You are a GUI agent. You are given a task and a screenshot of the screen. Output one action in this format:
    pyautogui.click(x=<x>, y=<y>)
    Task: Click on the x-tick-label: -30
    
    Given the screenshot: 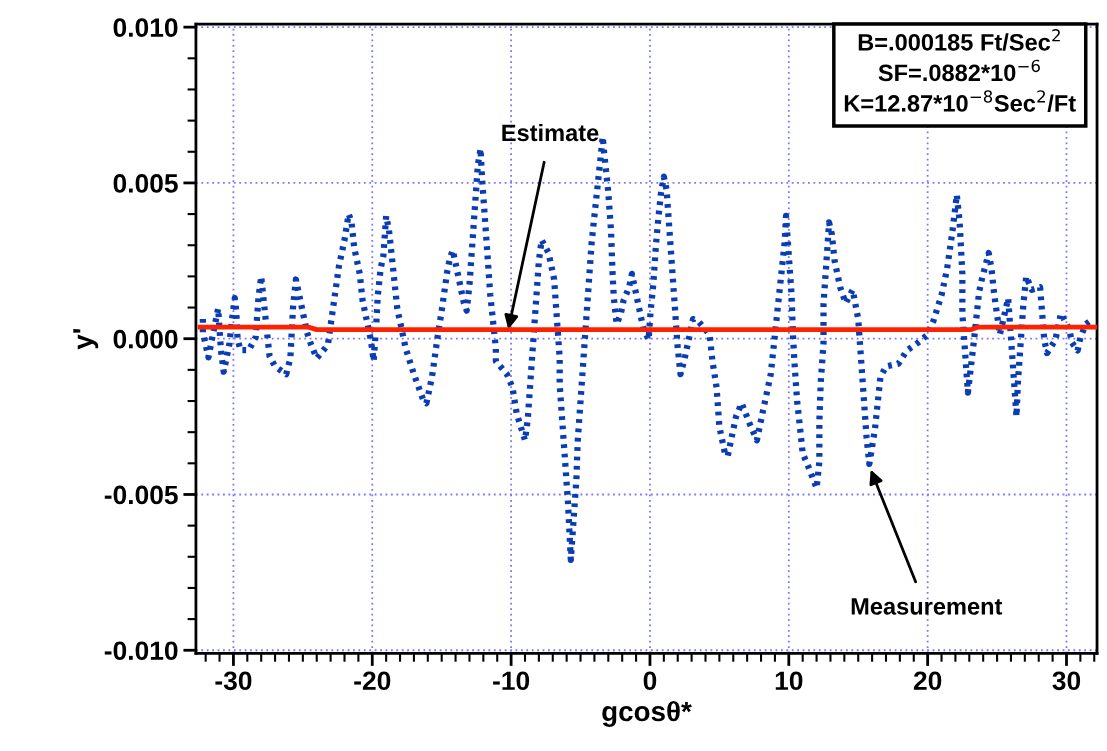 What is the action you would take?
    pyautogui.click(x=233, y=681)
    